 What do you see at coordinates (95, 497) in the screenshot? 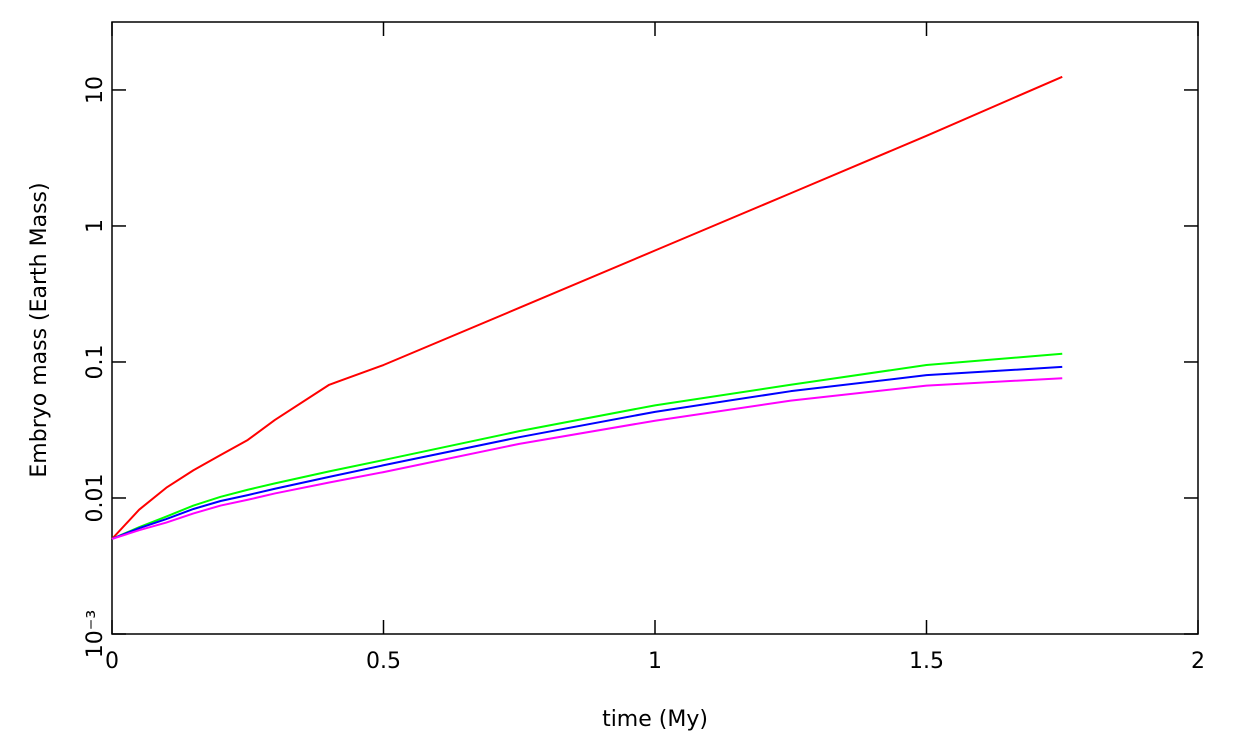
I see `y-tick-label: 0.01` at bounding box center [95, 497].